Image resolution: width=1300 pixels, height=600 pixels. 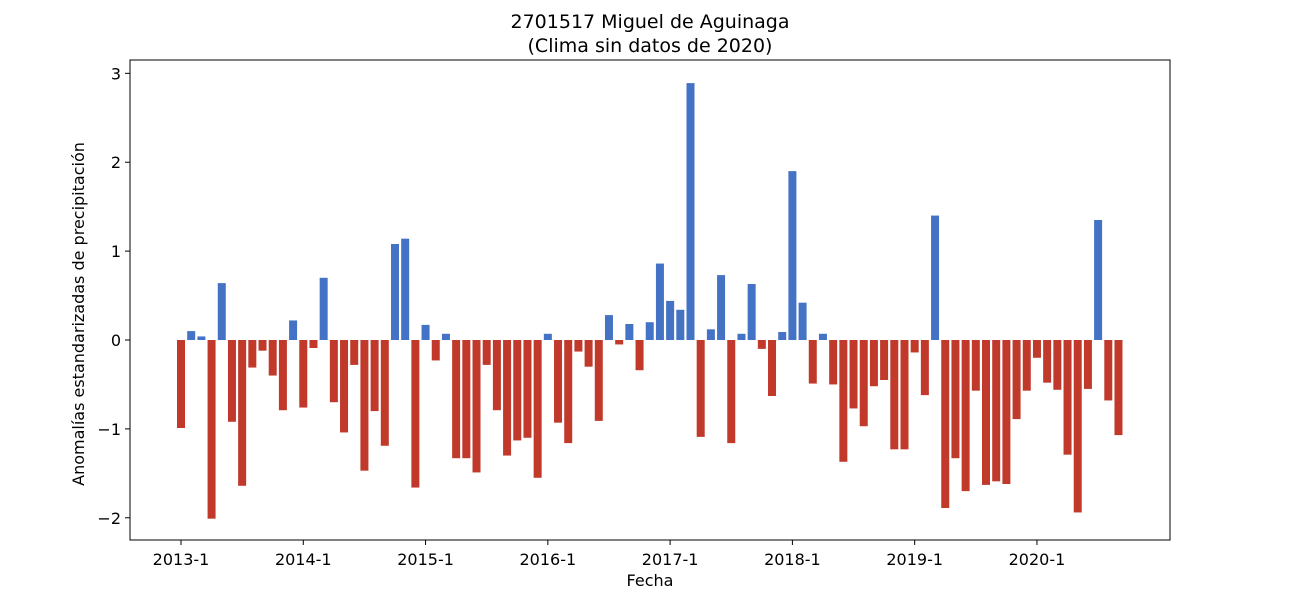 What do you see at coordinates (650, 22) in the screenshot?
I see `chart-title: 2701517 Miguel de Aguinaga` at bounding box center [650, 22].